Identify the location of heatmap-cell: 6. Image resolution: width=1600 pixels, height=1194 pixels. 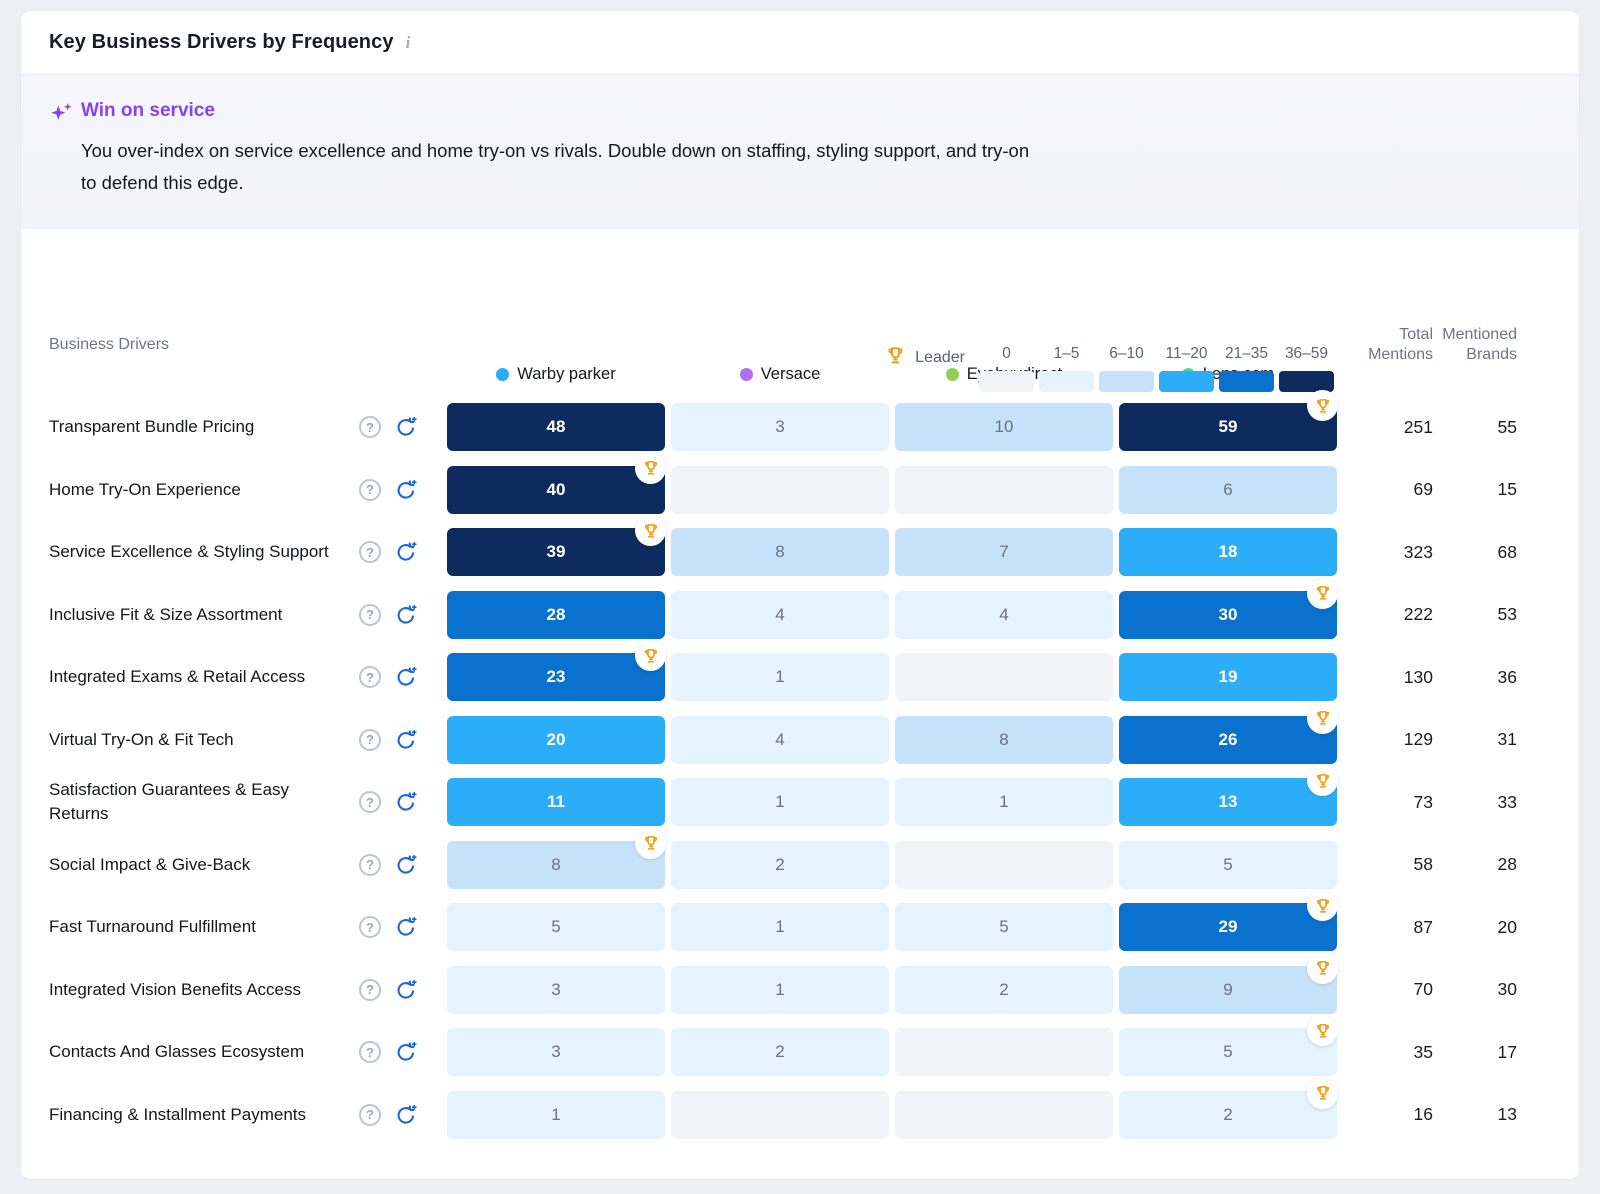
(1228, 489).